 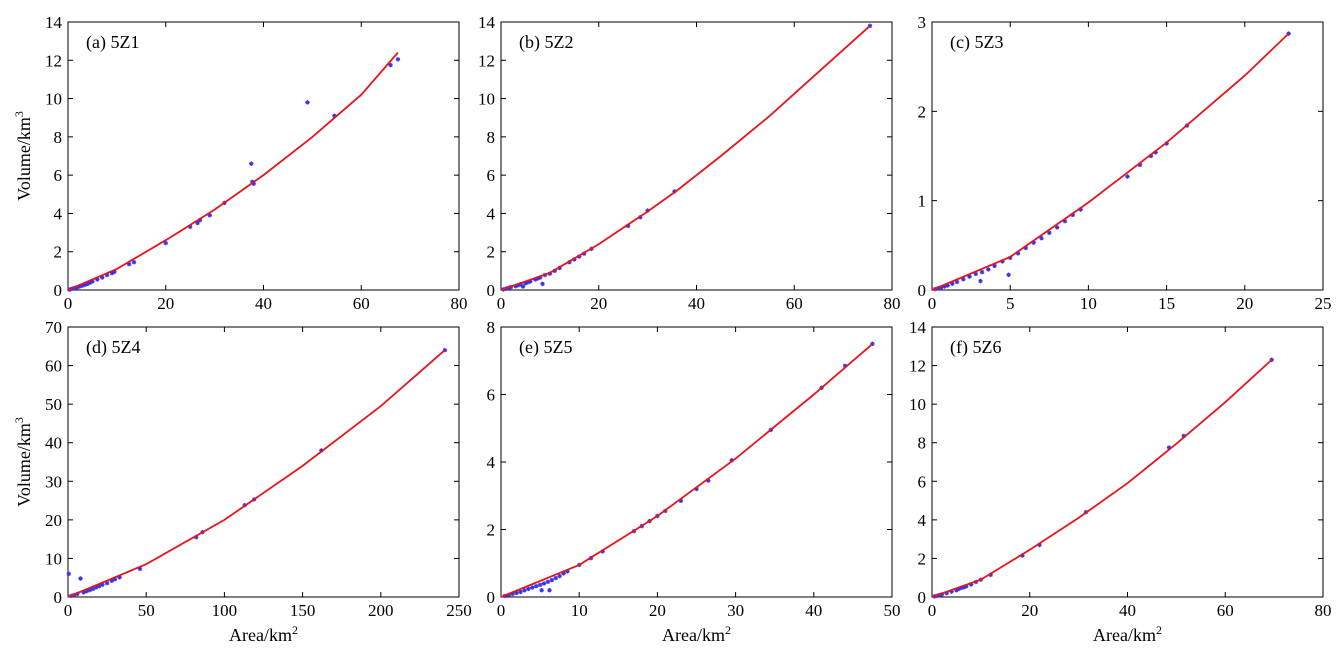 What do you see at coordinates (225, 610) in the screenshot?
I see `x-tick-label: 100` at bounding box center [225, 610].